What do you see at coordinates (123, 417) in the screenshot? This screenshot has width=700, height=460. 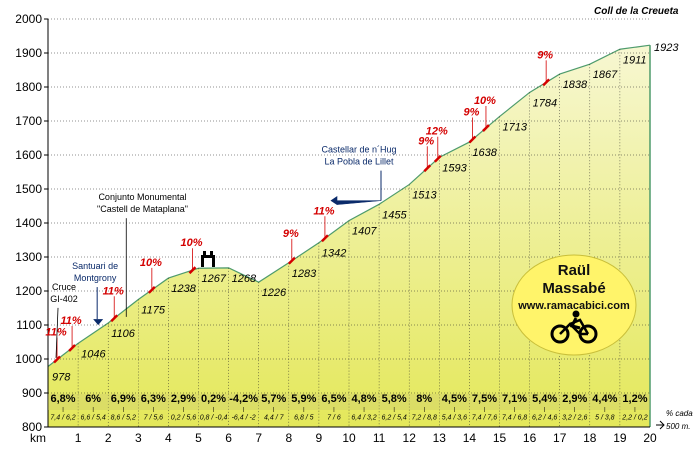 I see `sub-grade-label: 8,6 / 5,2` at bounding box center [123, 417].